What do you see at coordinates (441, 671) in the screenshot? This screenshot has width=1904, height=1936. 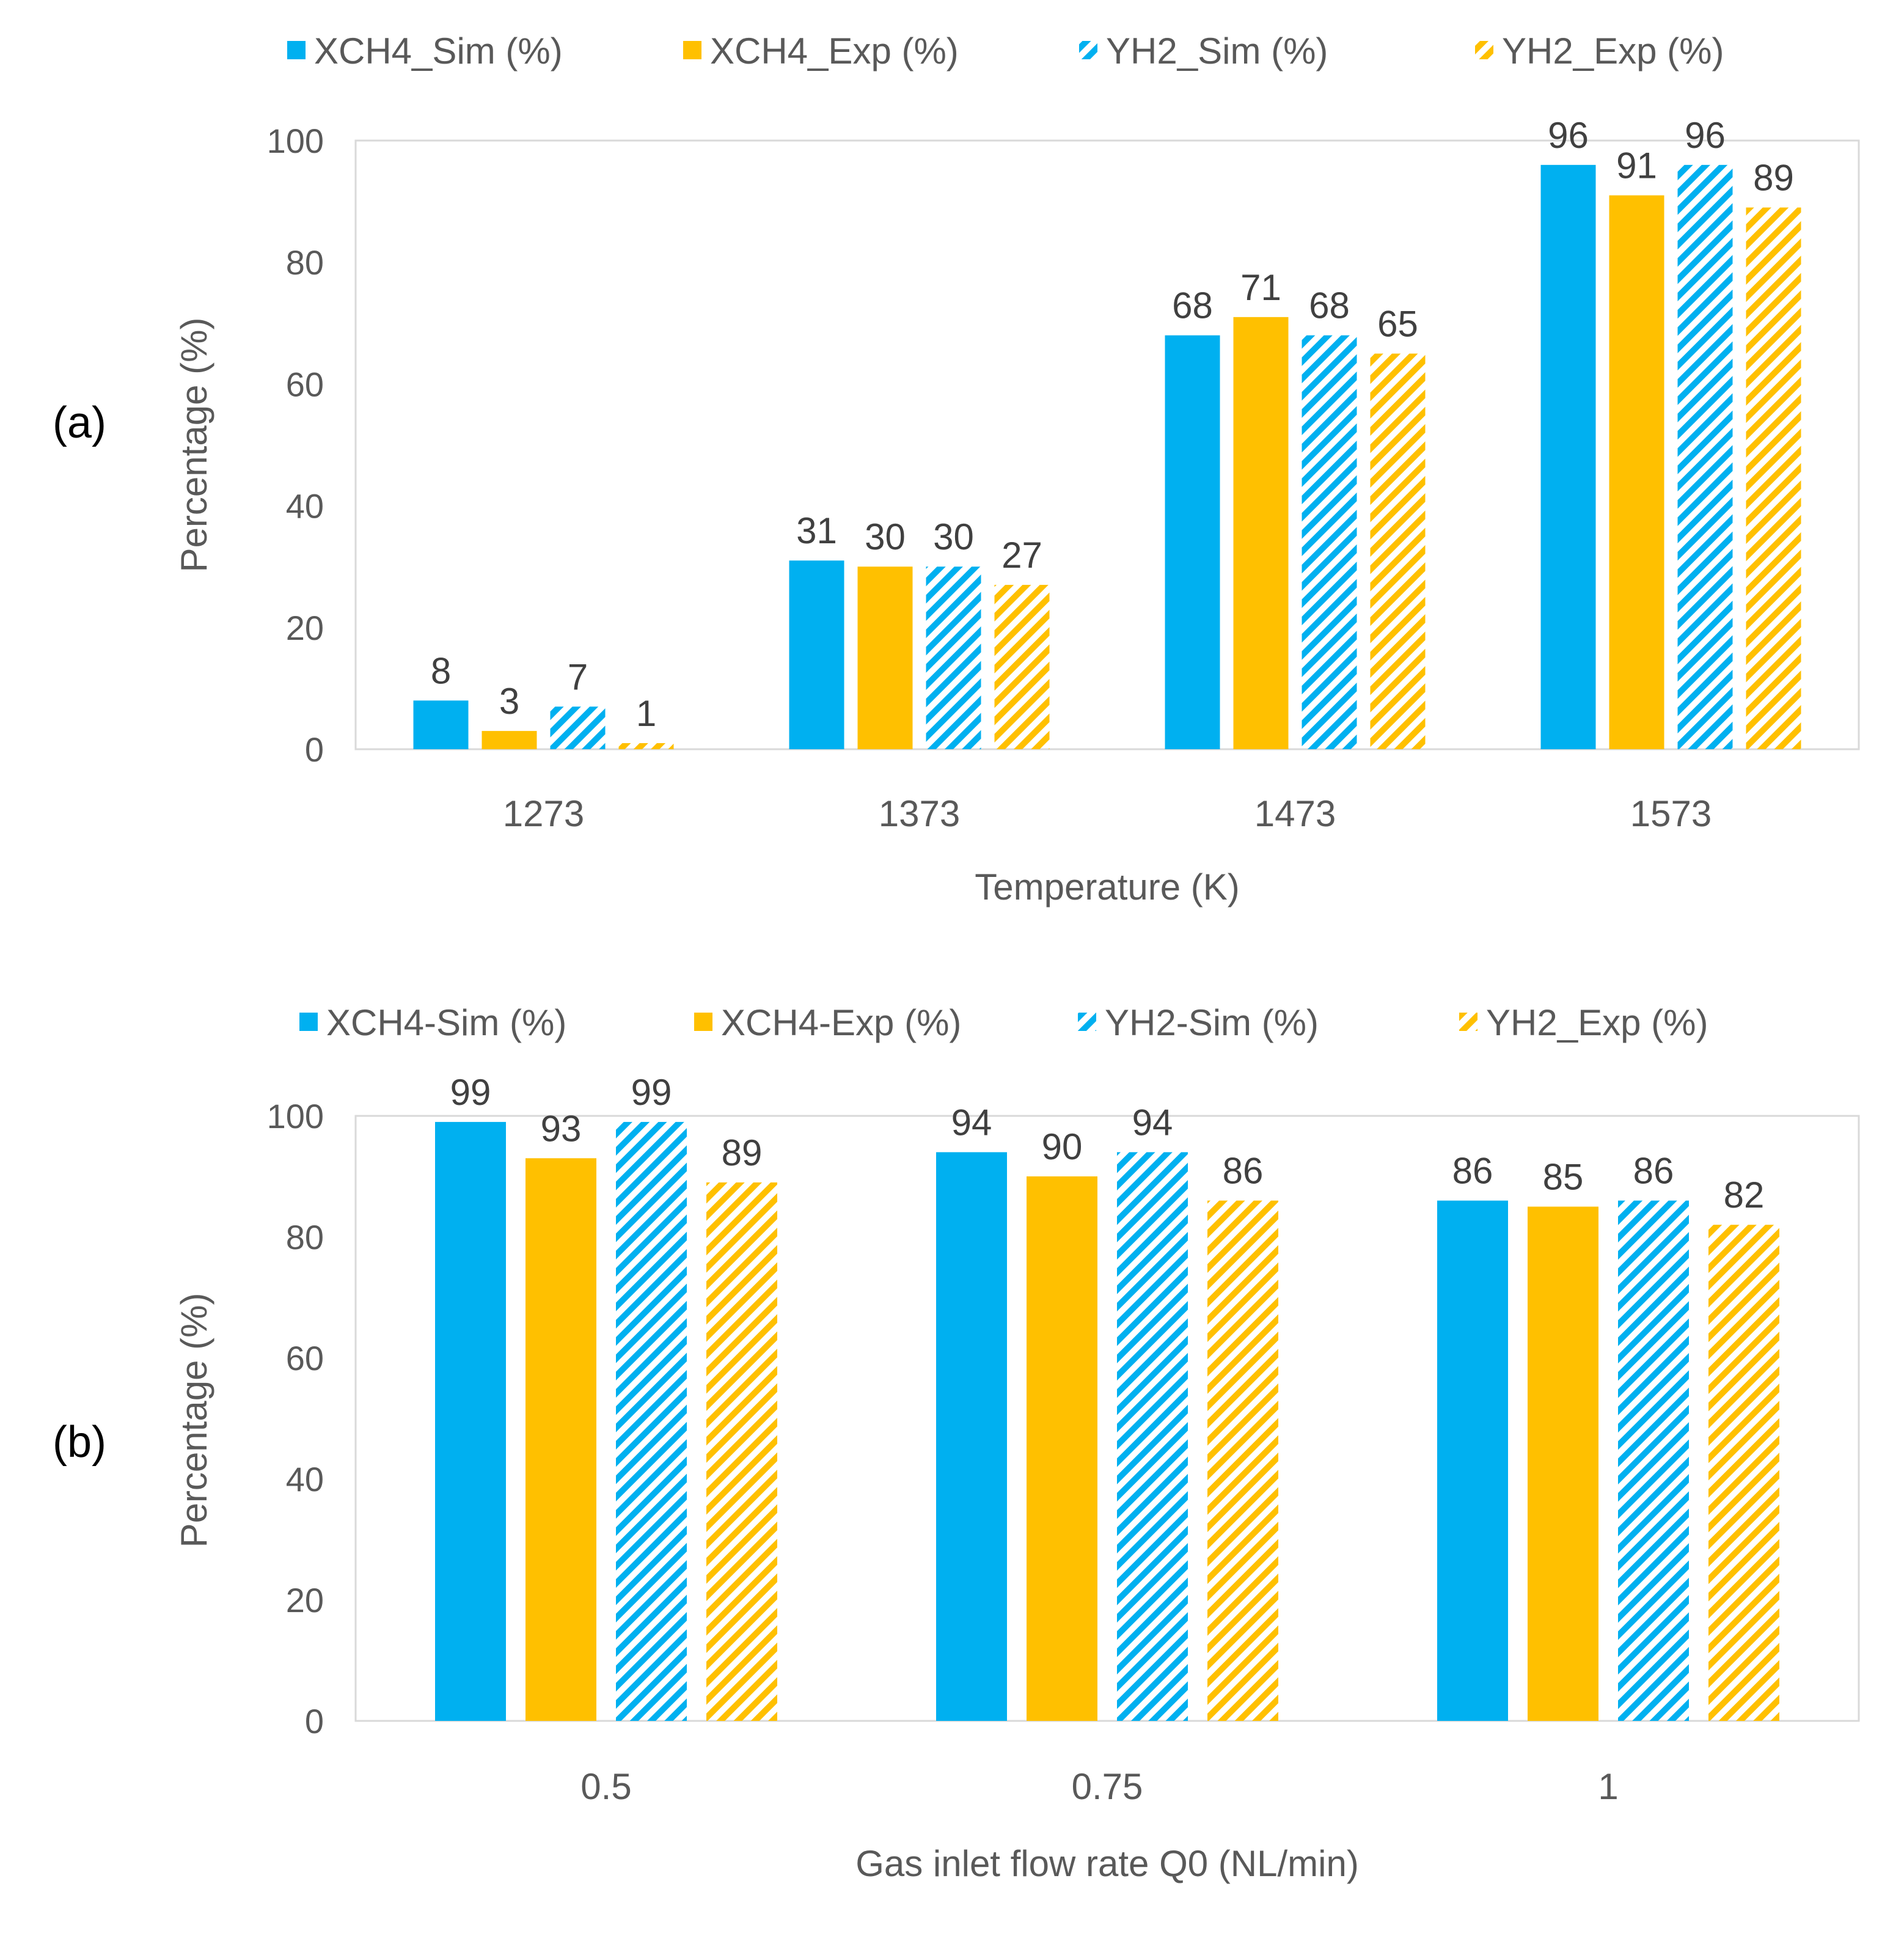 I see `data-label: 8` at bounding box center [441, 671].